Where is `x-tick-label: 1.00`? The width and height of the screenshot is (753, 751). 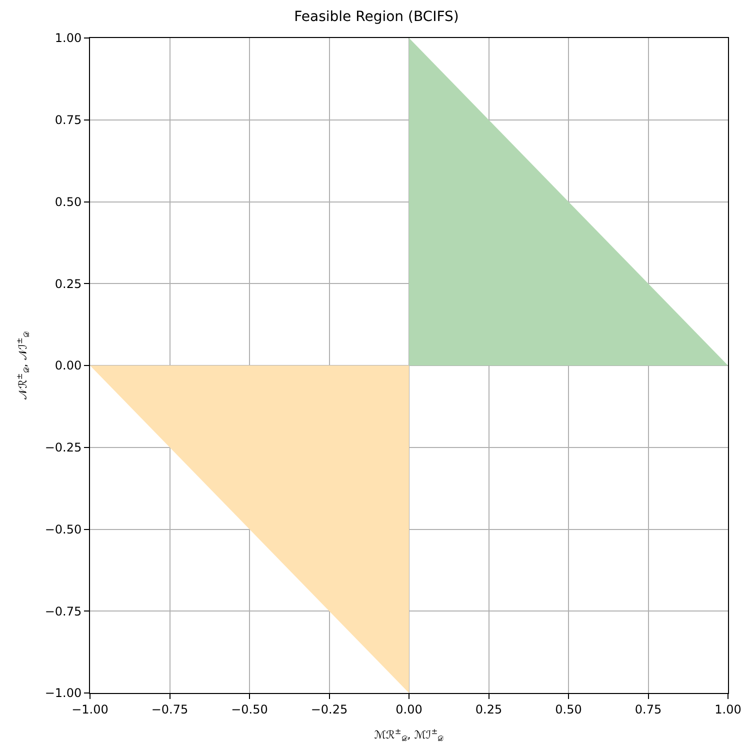
x-tick-label: 1.00 is located at coordinates (728, 709).